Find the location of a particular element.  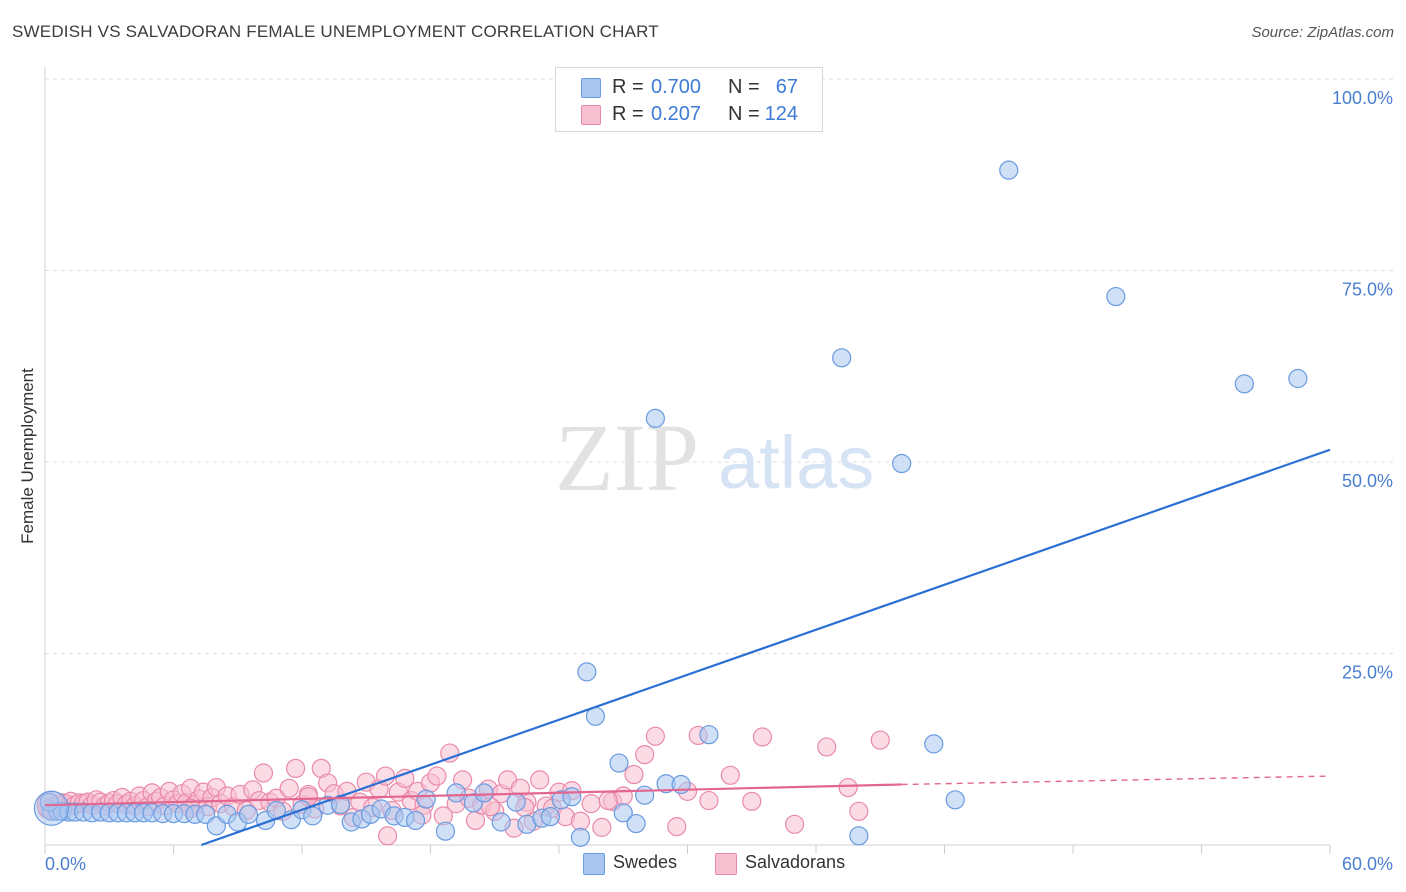

legend-row-swedes: R = 0.700 N = 67 is located at coordinates (689, 88).